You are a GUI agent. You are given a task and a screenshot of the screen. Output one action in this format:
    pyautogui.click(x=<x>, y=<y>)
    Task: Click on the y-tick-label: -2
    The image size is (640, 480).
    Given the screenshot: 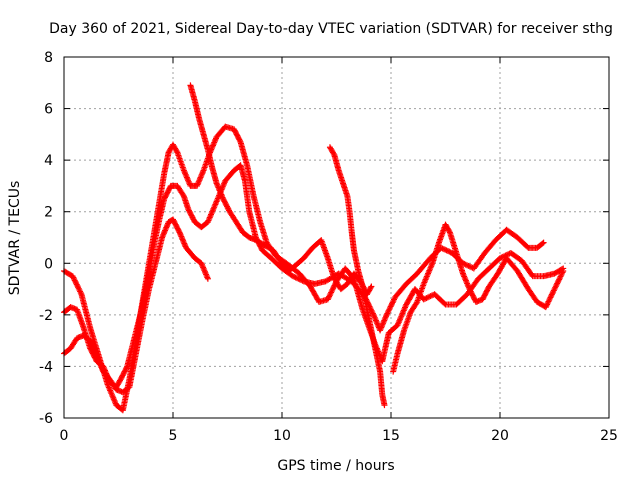 What is the action you would take?
    pyautogui.click(x=46, y=316)
    